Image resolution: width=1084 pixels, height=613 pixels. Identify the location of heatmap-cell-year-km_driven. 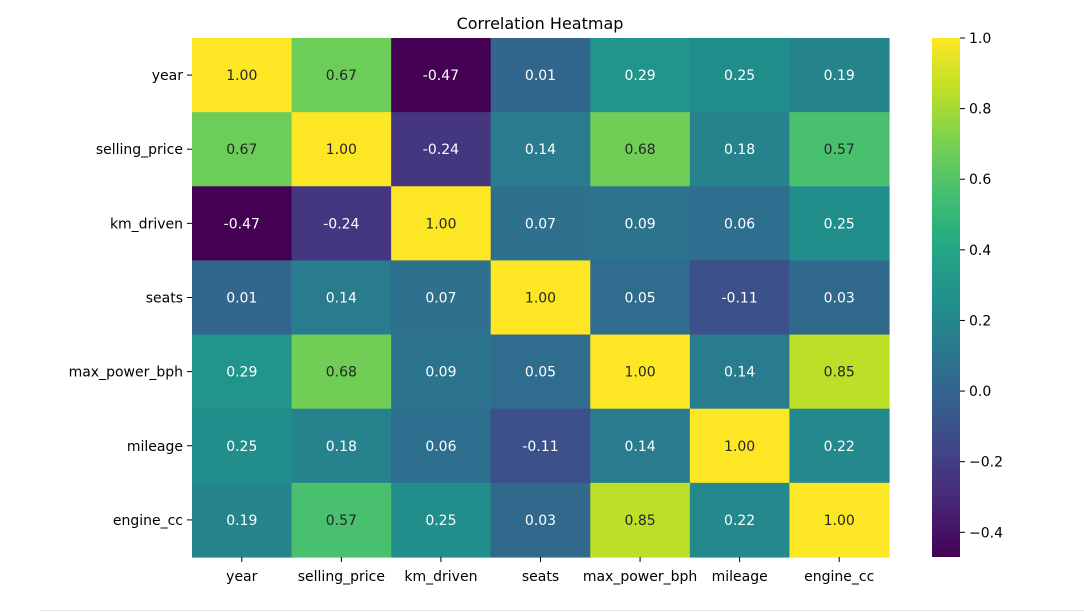
(441, 75).